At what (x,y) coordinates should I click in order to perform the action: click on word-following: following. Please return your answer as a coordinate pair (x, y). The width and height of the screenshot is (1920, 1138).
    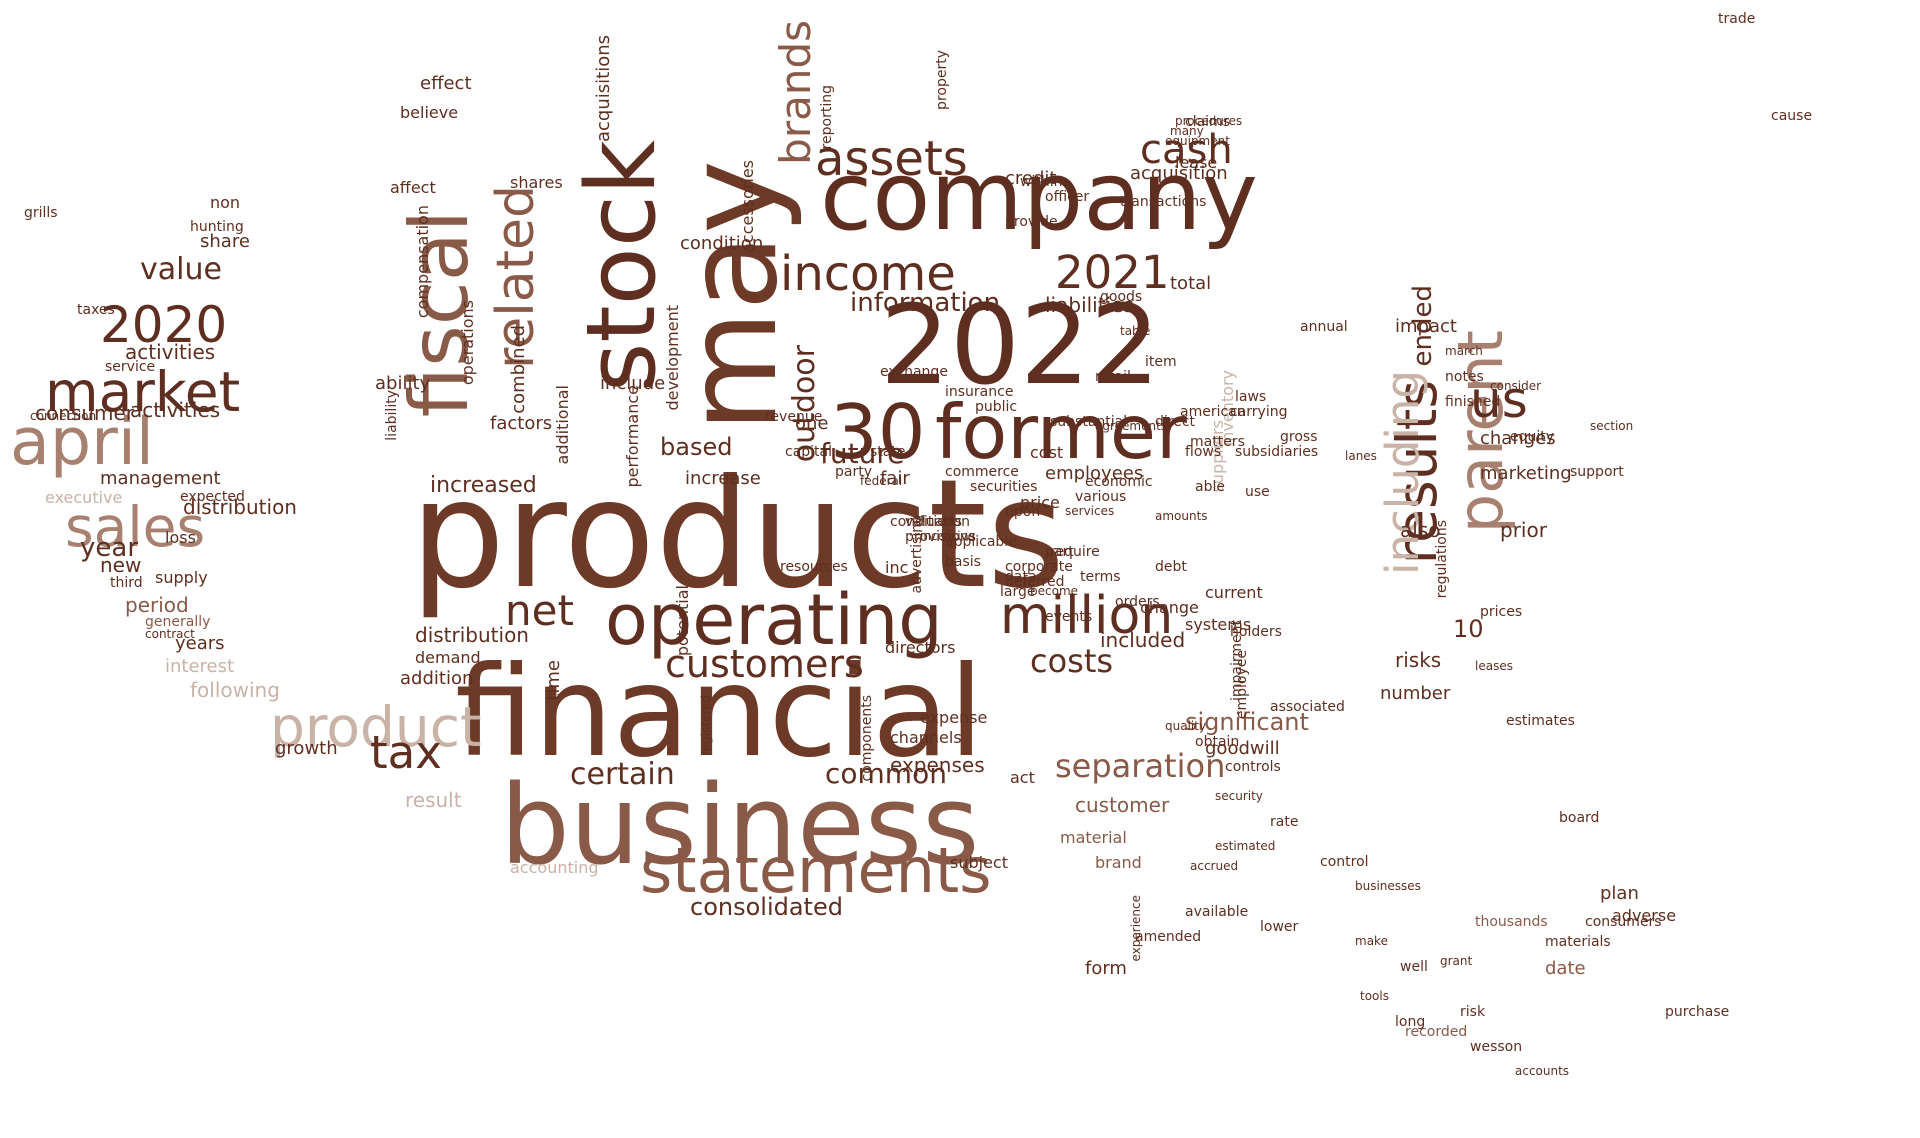
    Looking at the image, I should click on (235, 690).